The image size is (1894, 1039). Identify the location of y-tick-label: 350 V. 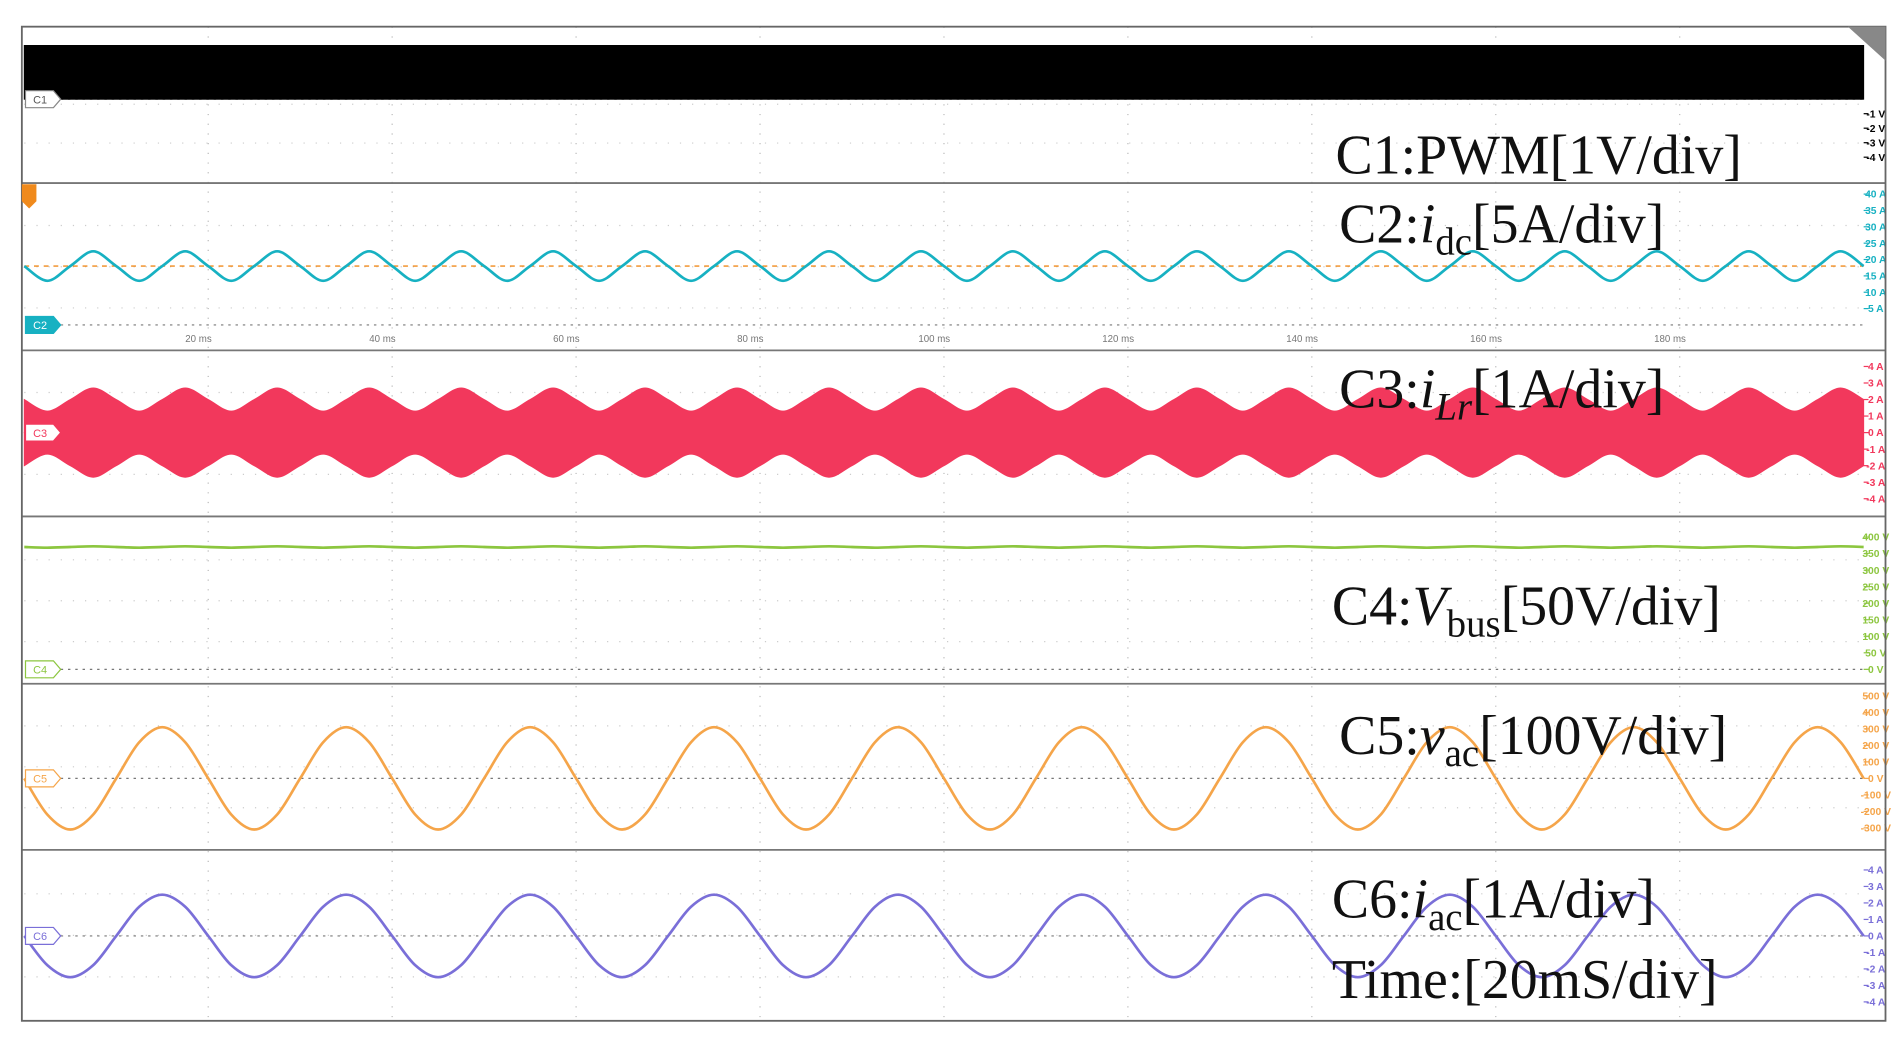
(1875, 554).